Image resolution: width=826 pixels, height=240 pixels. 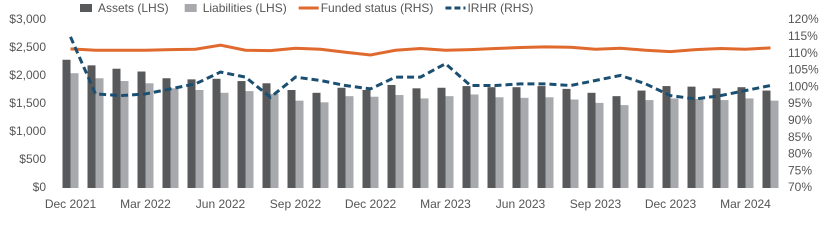 I want to click on y2-tick-label: 100%, so click(x=803, y=86).